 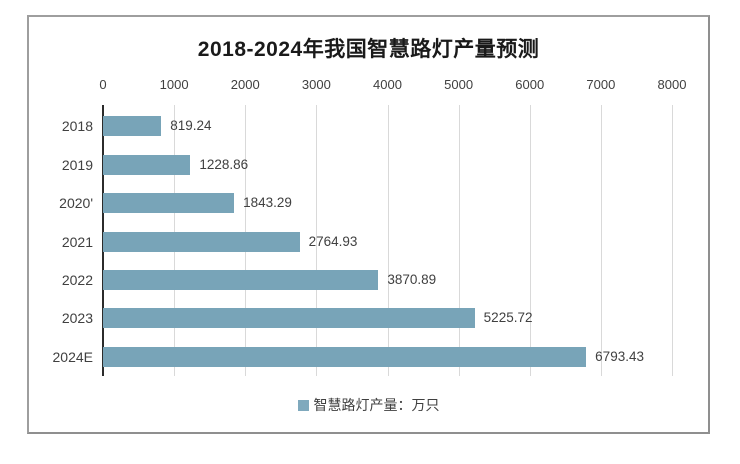 I want to click on x-tick-label: 5000, so click(x=459, y=84).